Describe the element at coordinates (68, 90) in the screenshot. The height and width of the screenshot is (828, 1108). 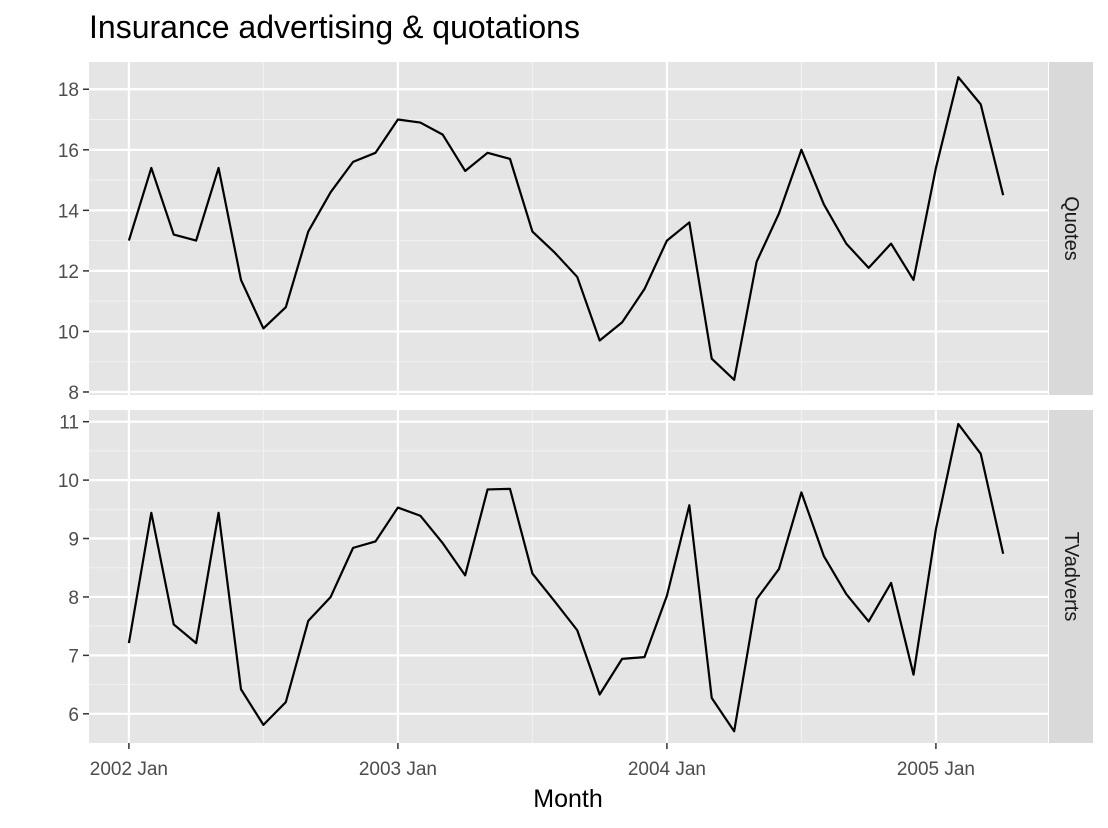
I see `y-tick-label: 18` at that location.